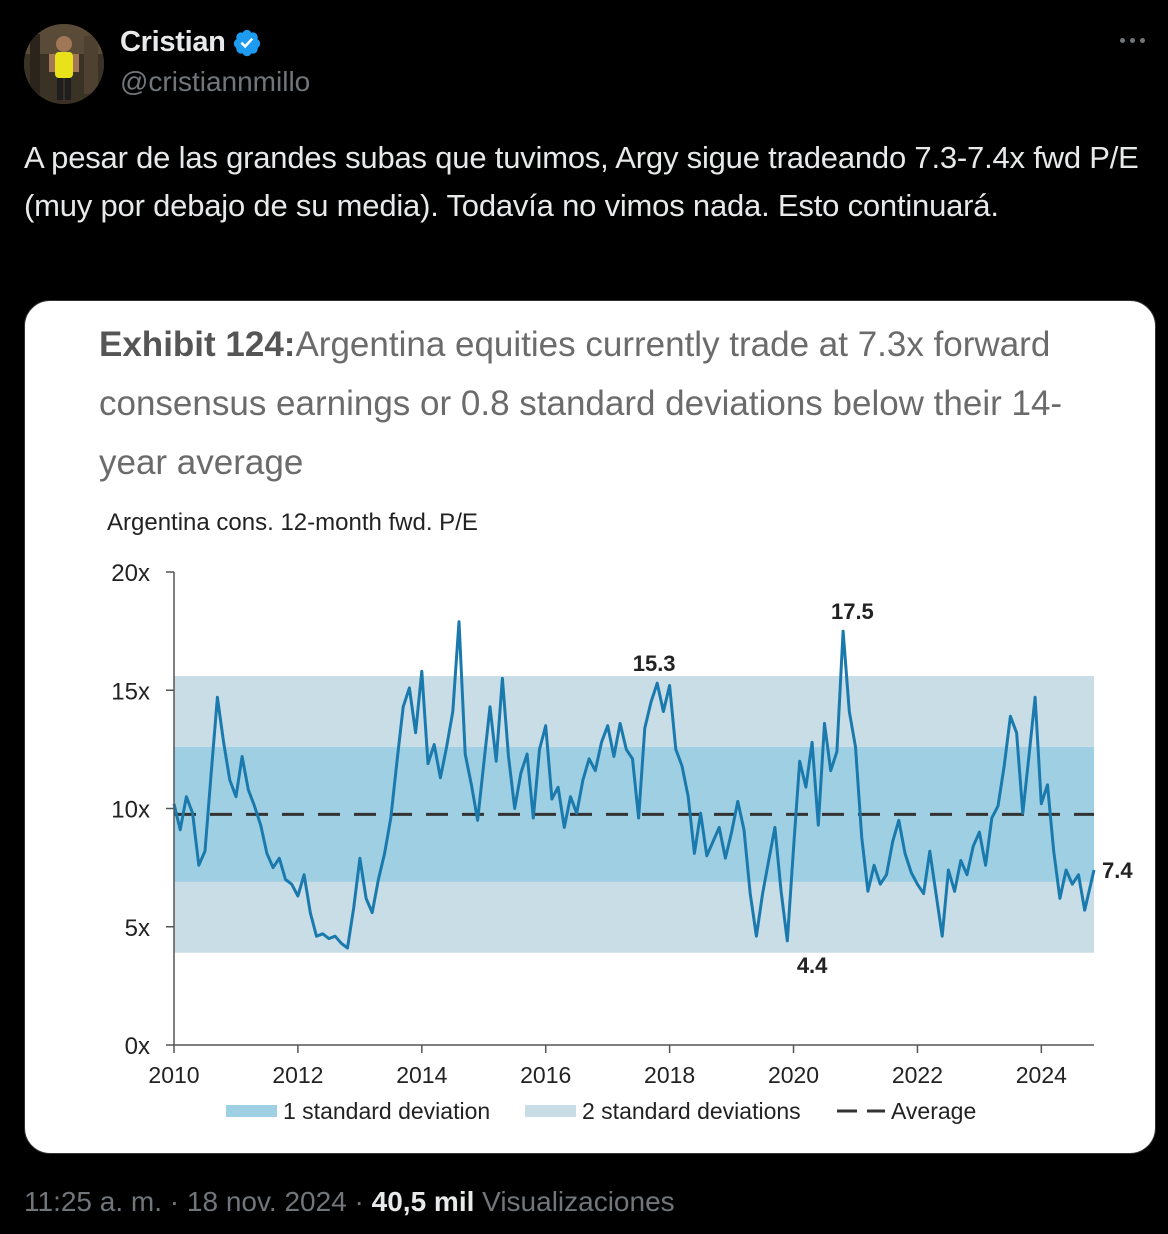  I want to click on tweet-time: 11:25 a. m., so click(93, 1201).